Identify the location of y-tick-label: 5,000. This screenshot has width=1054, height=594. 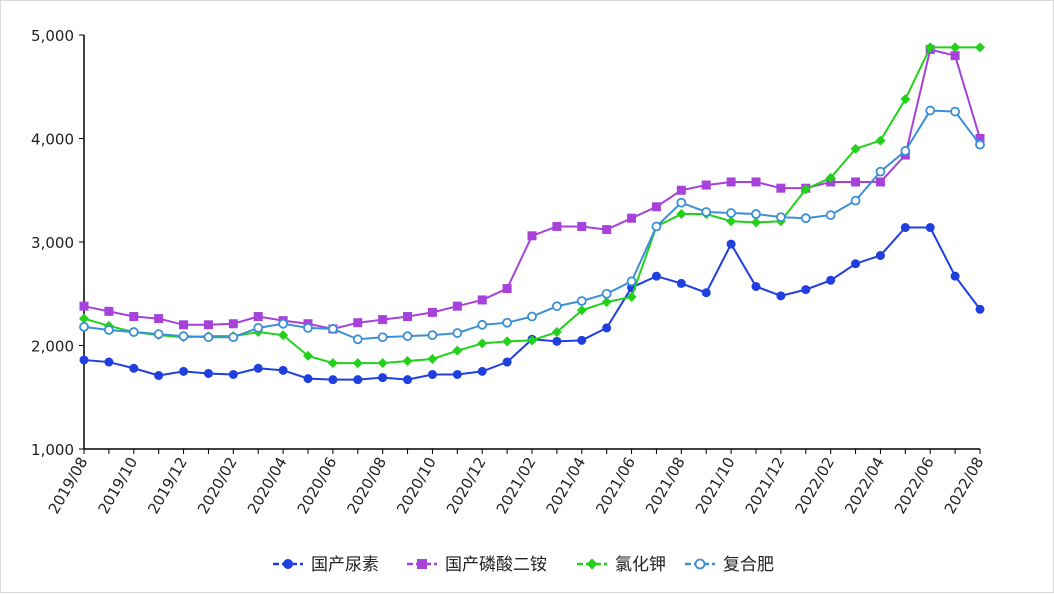
(52, 36).